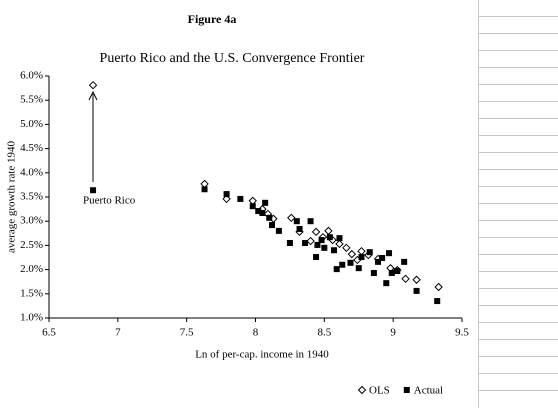 The image size is (558, 408). Describe the element at coordinates (518, 204) in the screenshot. I see `spreadsheet-grid` at that location.